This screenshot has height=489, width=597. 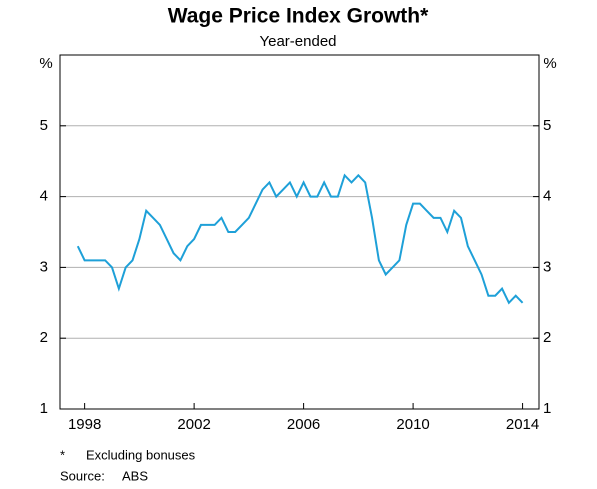 I want to click on chart-title: Wage Price Index Growth*, so click(x=298, y=16).